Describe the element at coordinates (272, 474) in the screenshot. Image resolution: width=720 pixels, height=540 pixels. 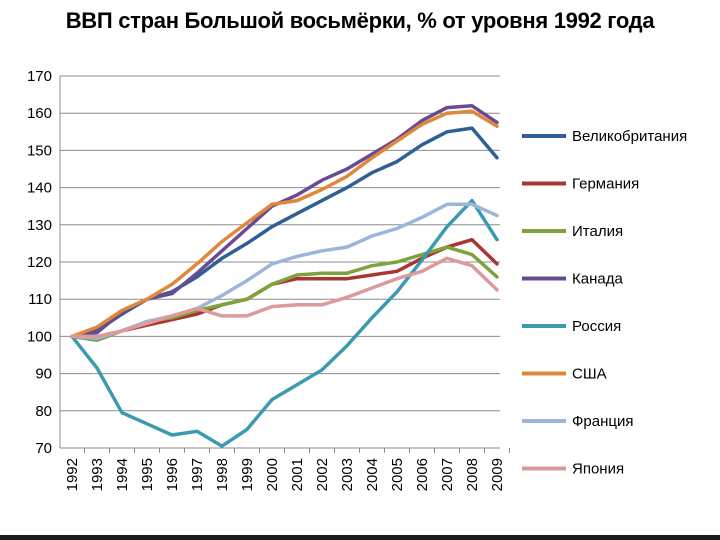
I see `x-tick-label: 2000` at that location.